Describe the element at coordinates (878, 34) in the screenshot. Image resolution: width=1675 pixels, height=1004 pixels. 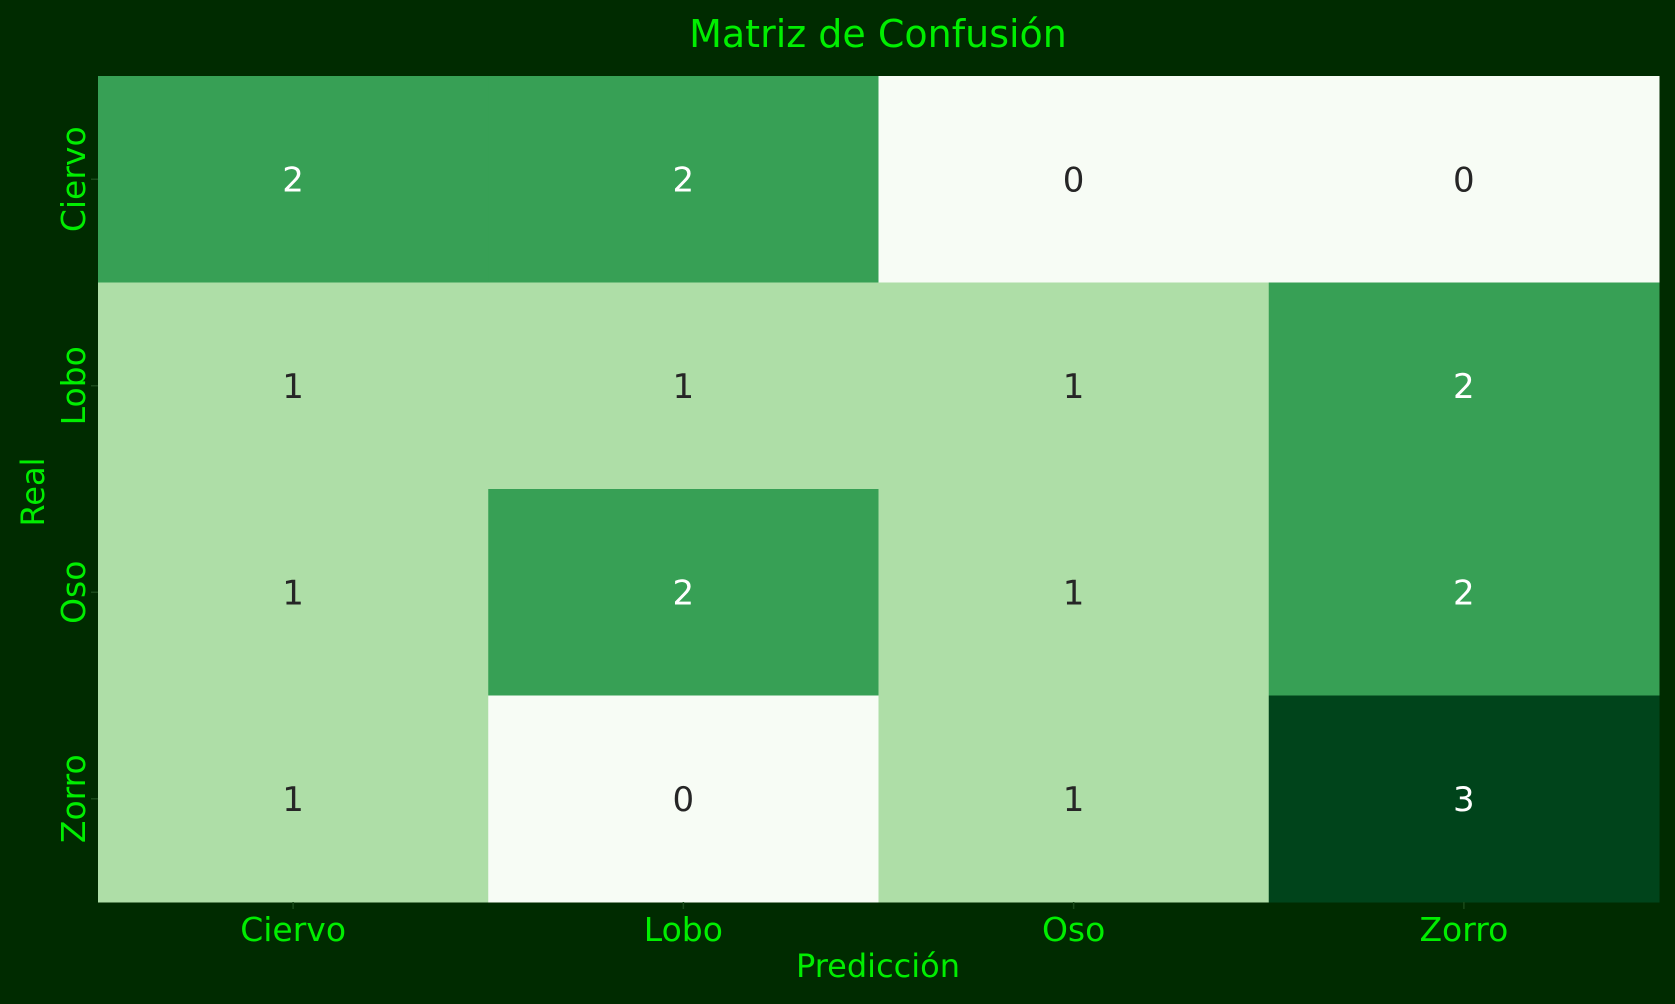
I see `chart-title: Matriz de Confusión` at that location.